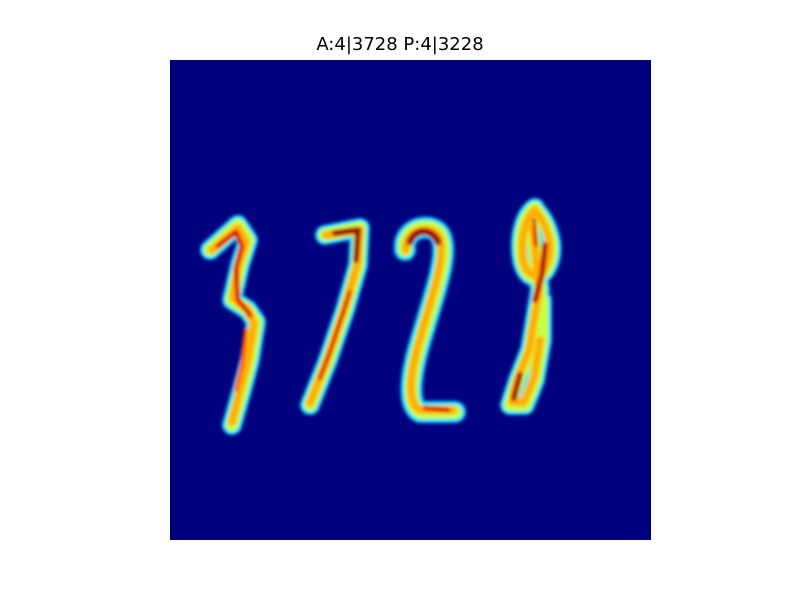 This screenshot has width=800, height=600. What do you see at coordinates (400, 44) in the screenshot?
I see `figure-title: A:4|3728 P:4|3228` at bounding box center [400, 44].